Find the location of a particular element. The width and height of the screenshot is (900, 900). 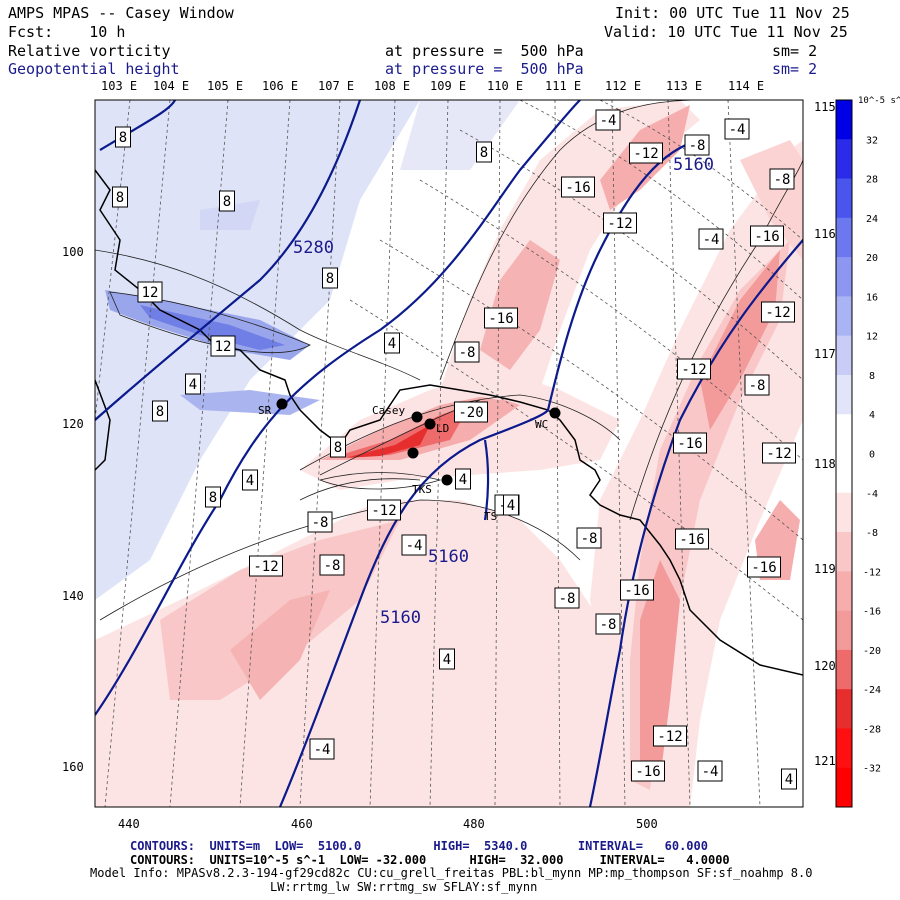

negative-vorticity-region is located at coordinates (280, 645).